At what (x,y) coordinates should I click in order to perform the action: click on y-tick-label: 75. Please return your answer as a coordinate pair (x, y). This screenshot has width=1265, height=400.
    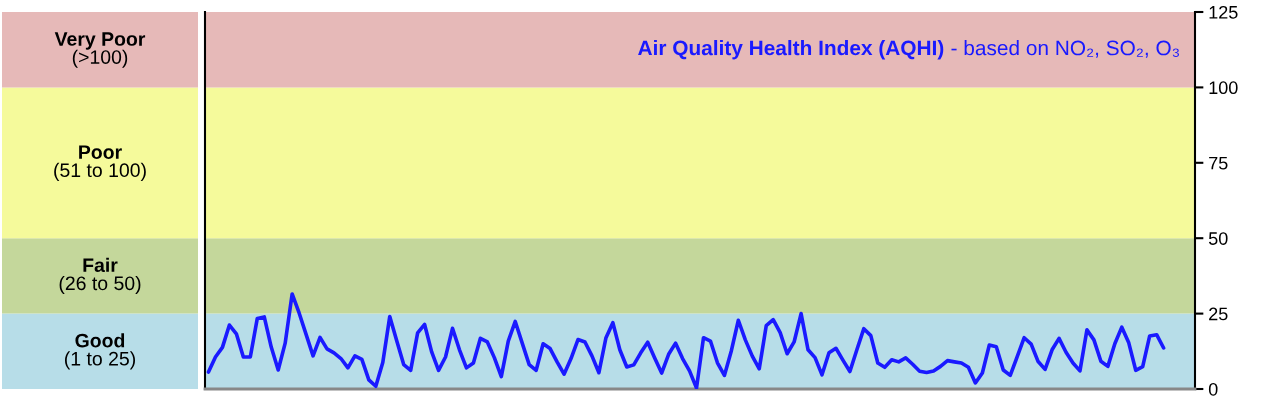
    Looking at the image, I should click on (1218, 163).